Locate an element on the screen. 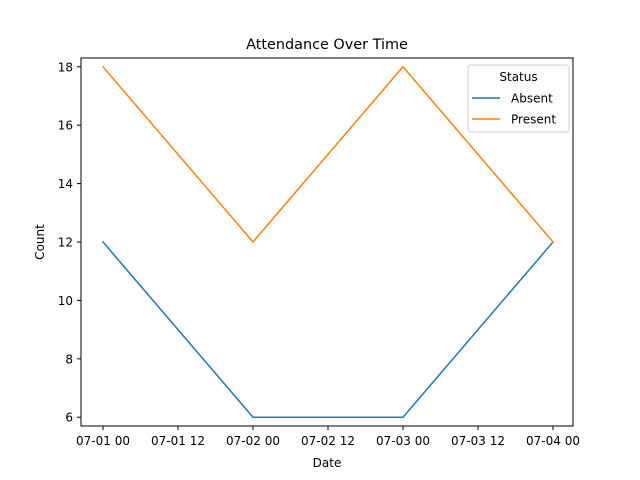 The image size is (640, 480). x-tick-label: 07-01 00 is located at coordinates (103, 441).